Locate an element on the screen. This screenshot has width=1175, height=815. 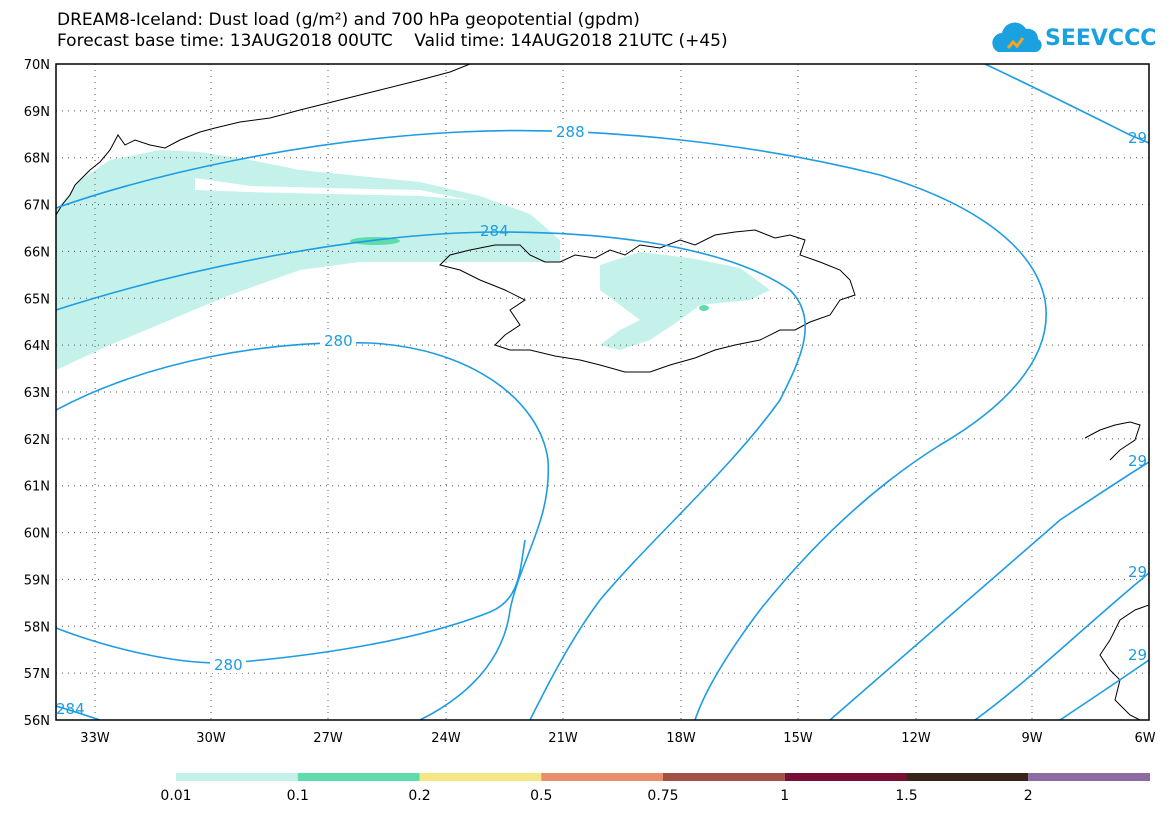
lat-label: 57N is located at coordinates (37, 674).